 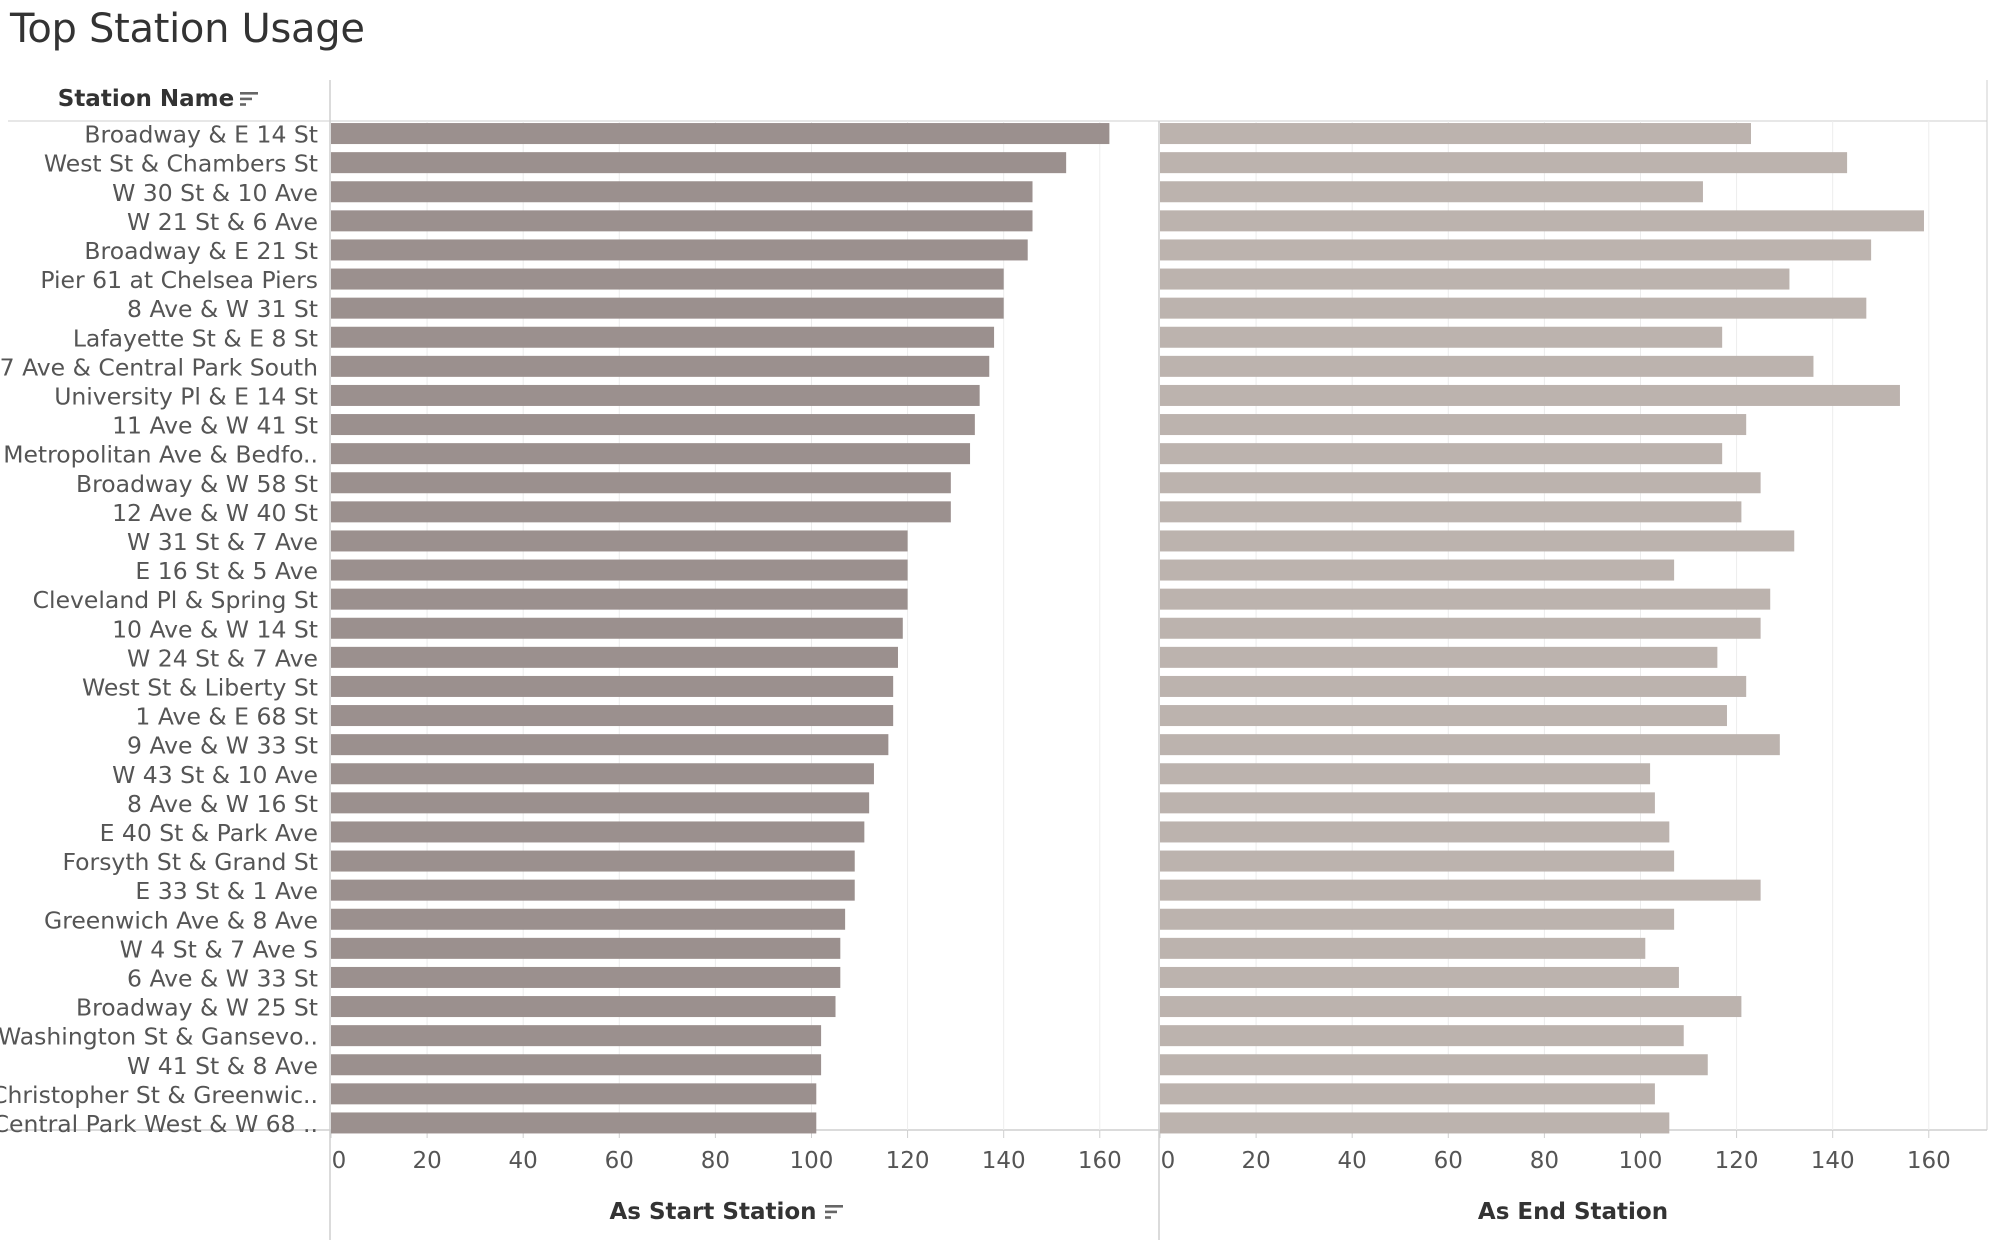 I want to click on page-title: Top Station Usage, so click(x=187, y=29).